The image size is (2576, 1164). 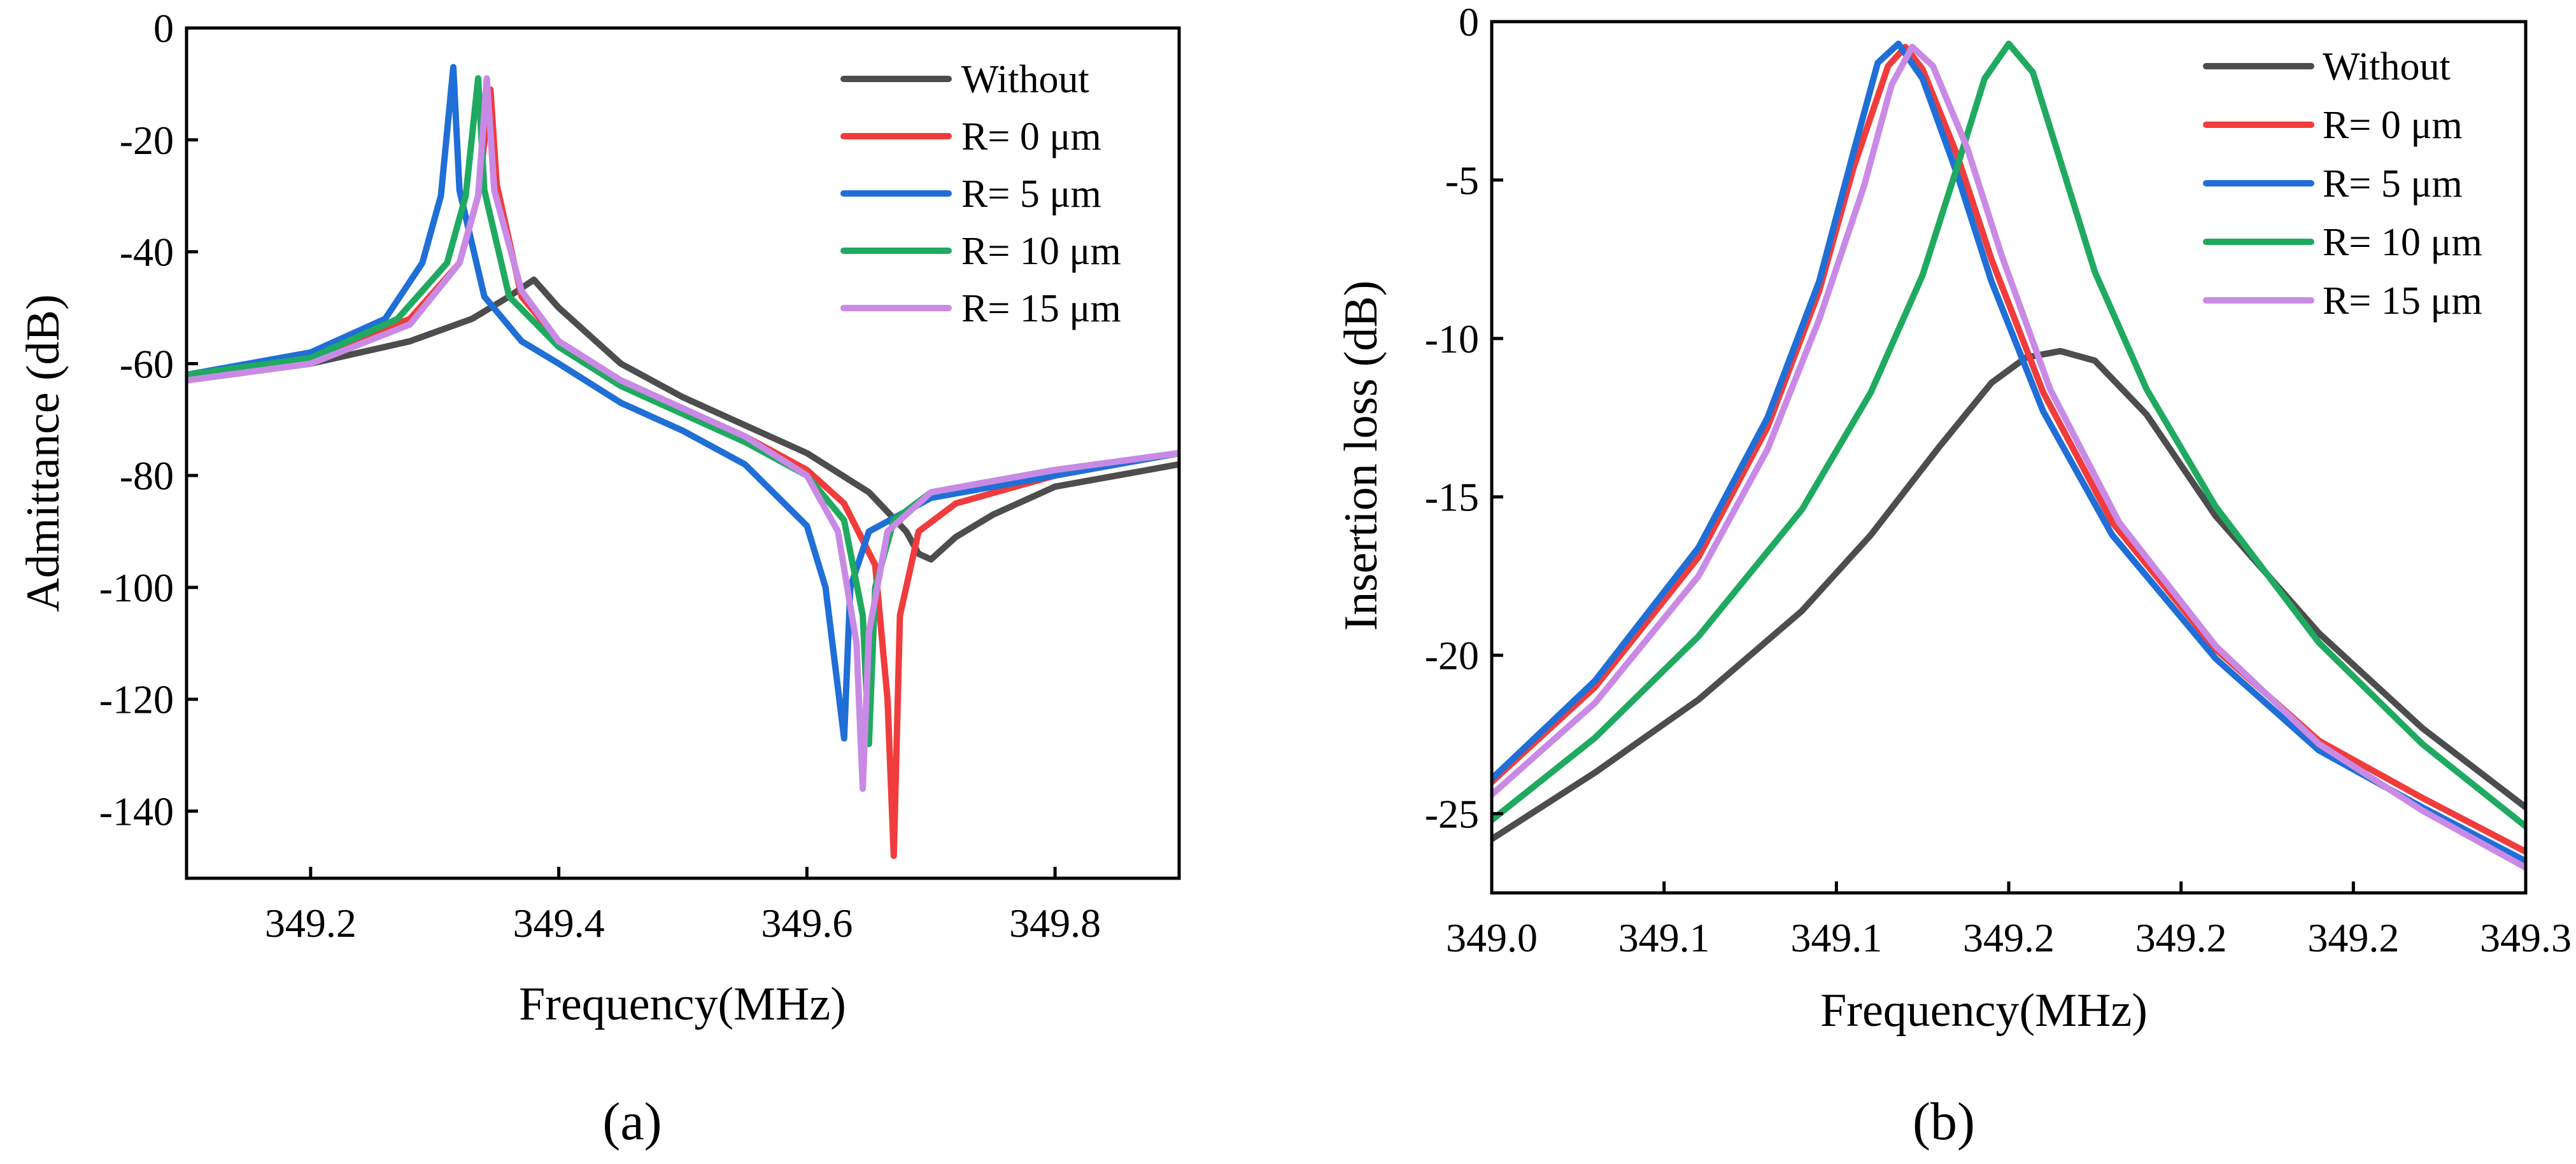 What do you see at coordinates (2387, 66) in the screenshot?
I see `panel-b-legend-label-without: Without` at bounding box center [2387, 66].